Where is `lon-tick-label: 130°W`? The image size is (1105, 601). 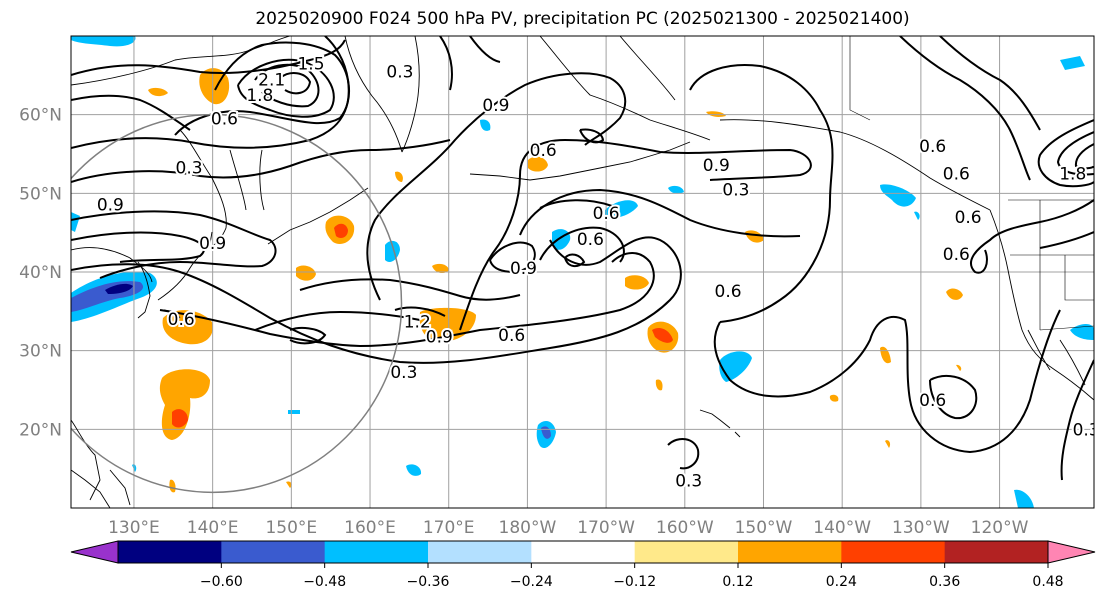
lon-tick-label: 130°W is located at coordinates (921, 528).